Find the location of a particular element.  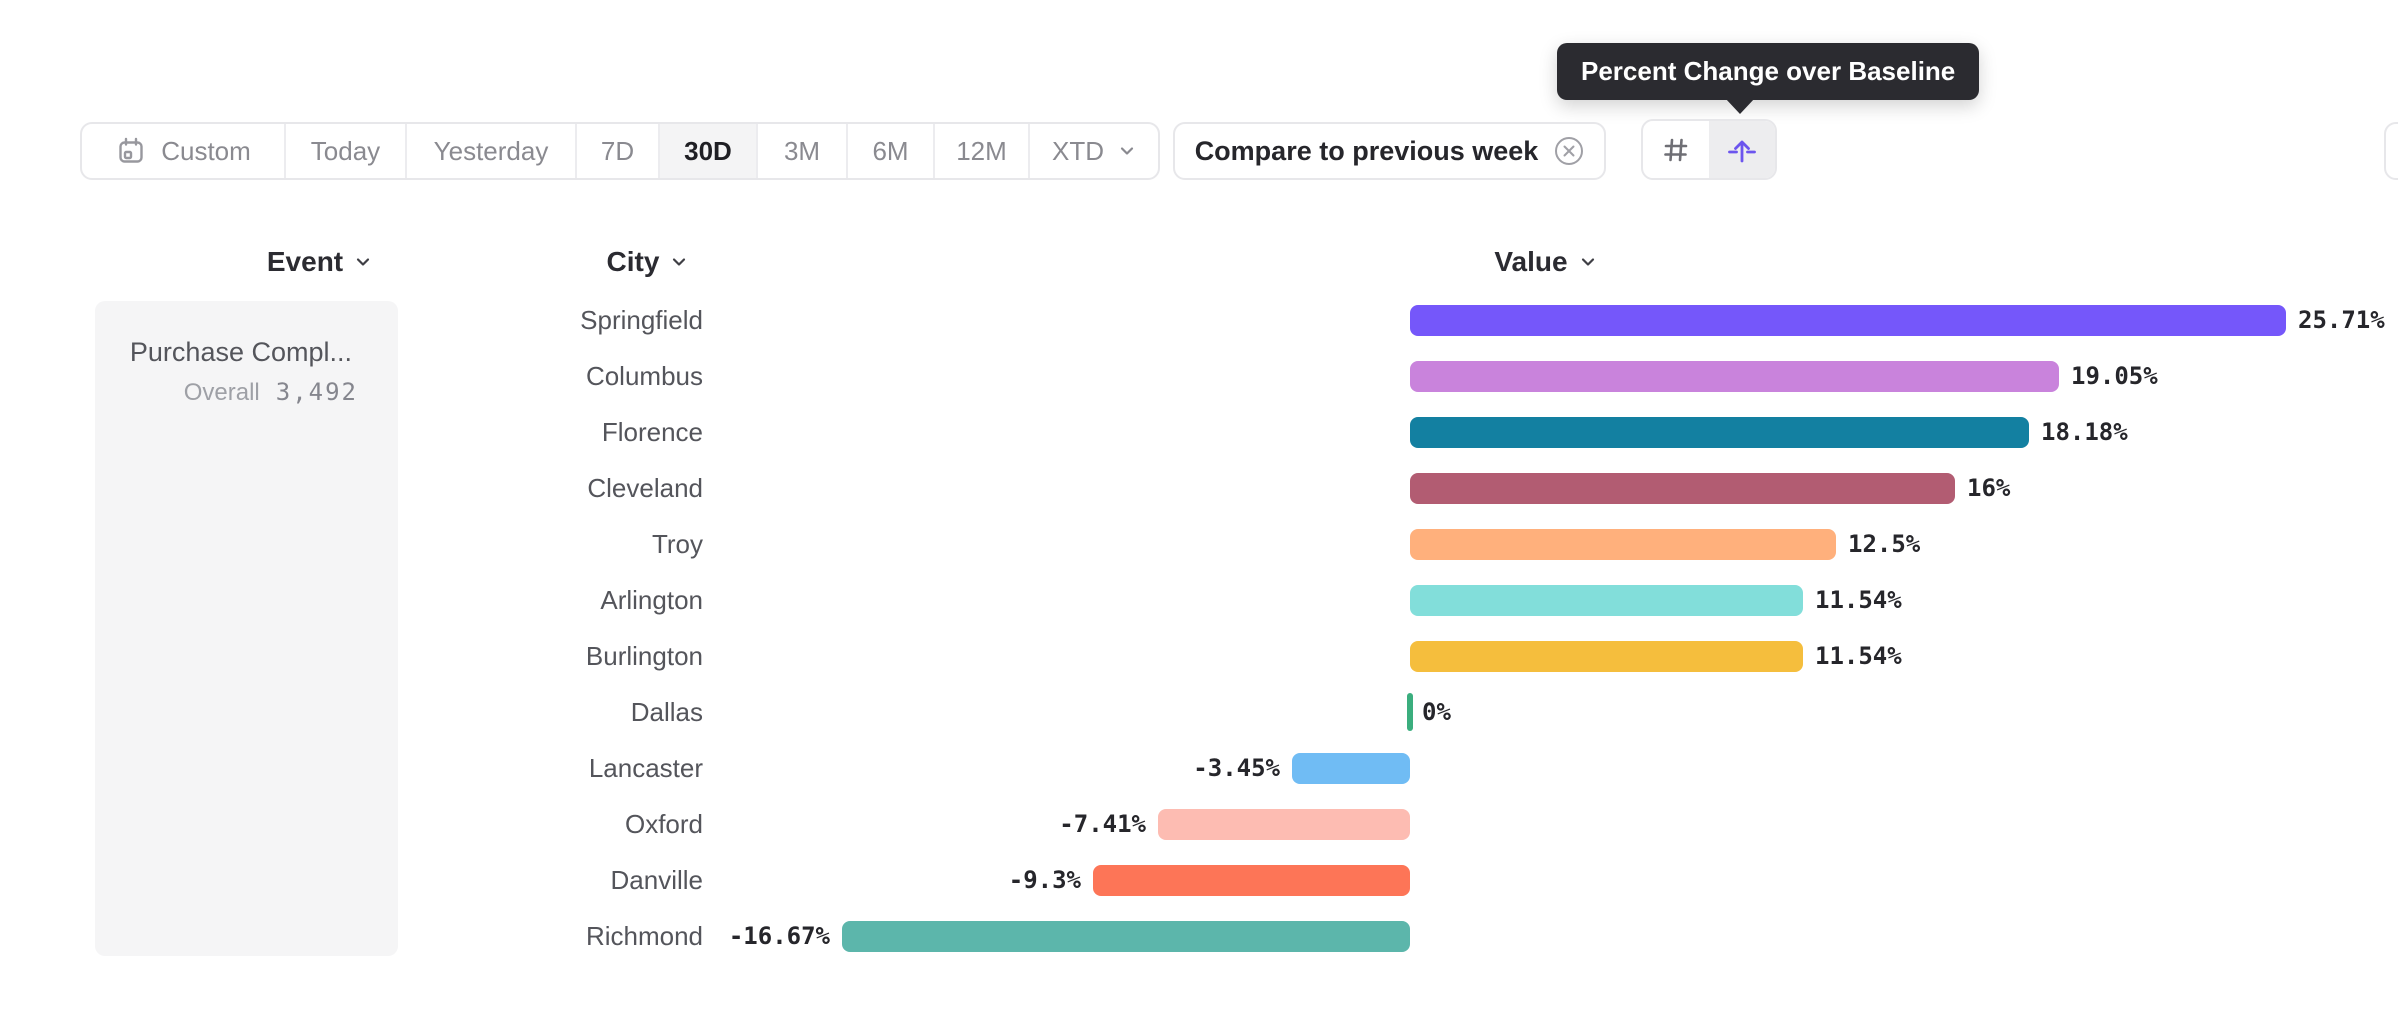

bar-florence is located at coordinates (1719, 432).